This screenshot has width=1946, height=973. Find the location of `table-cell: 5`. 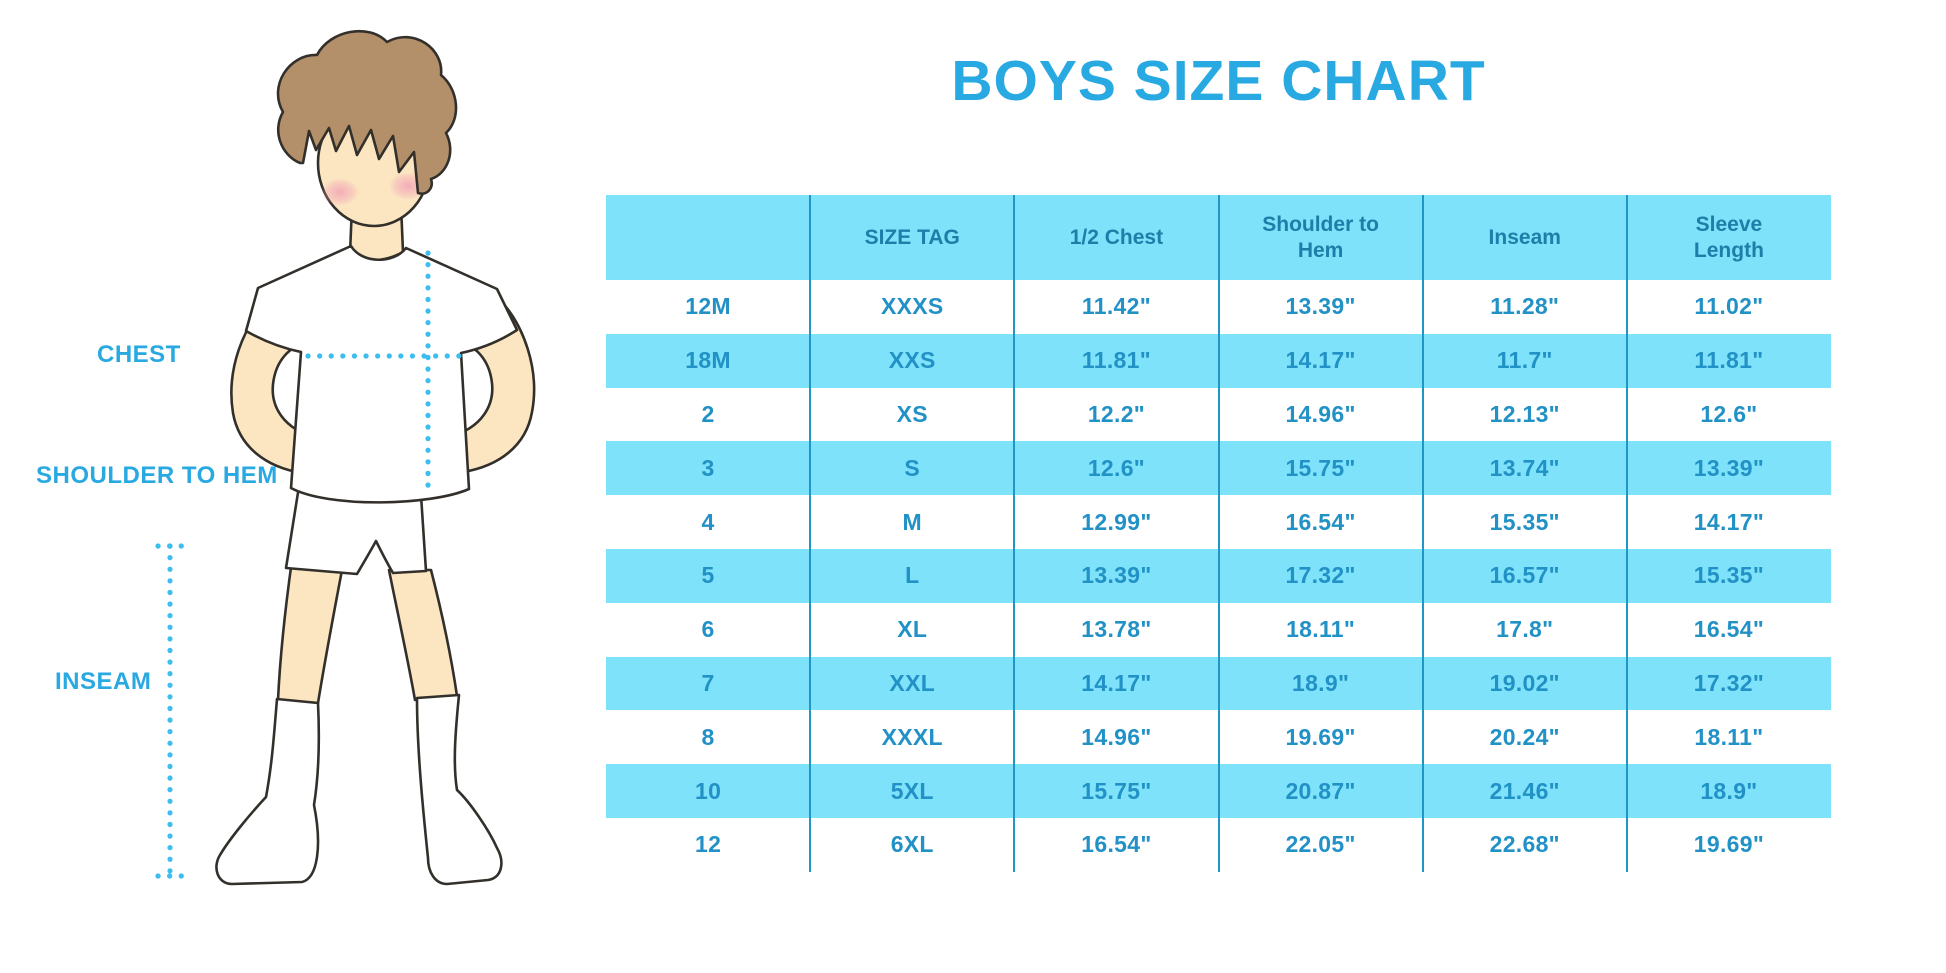

table-cell: 5 is located at coordinates (708, 575).